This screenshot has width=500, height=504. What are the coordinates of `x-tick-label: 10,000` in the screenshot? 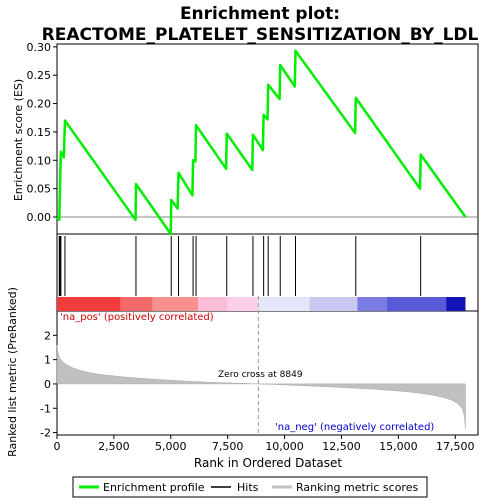 It's located at (284, 446).